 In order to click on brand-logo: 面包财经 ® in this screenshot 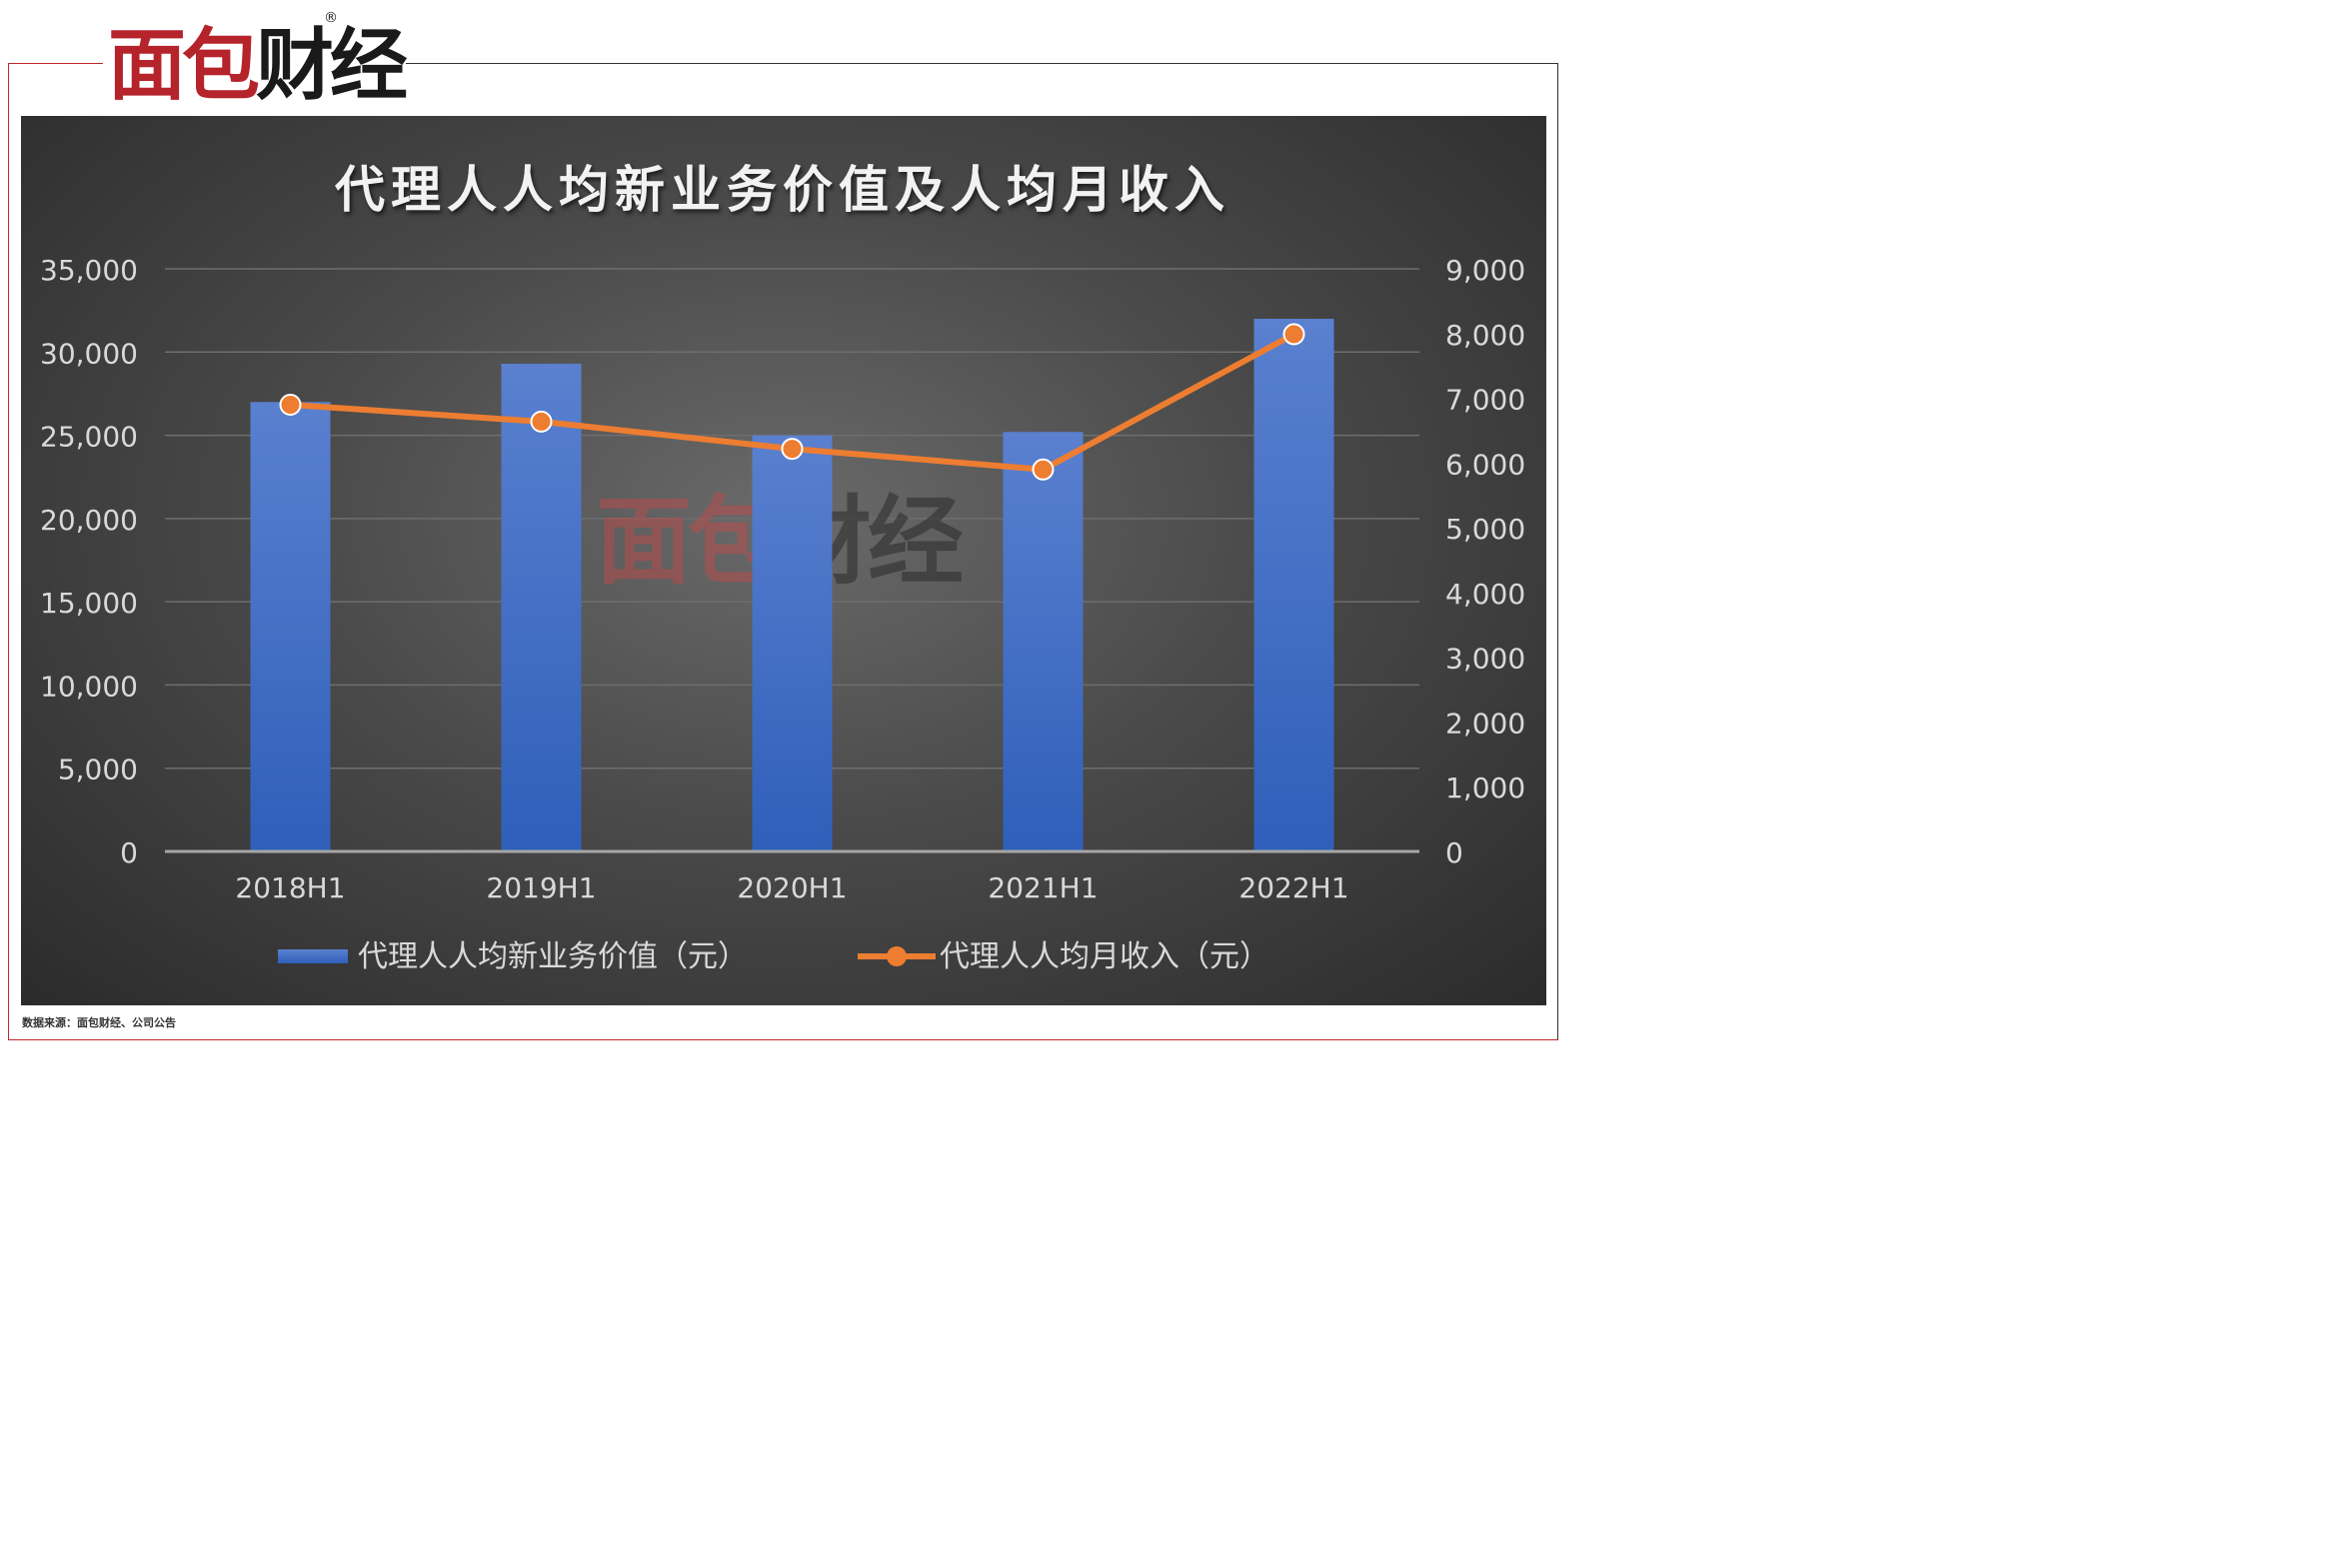, I will do `click(258, 60)`.